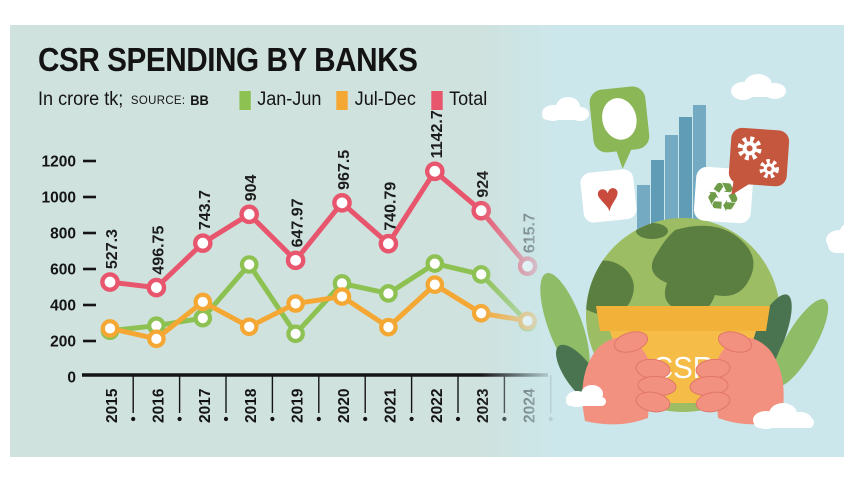  I want to click on source-value: BB, so click(199, 100).